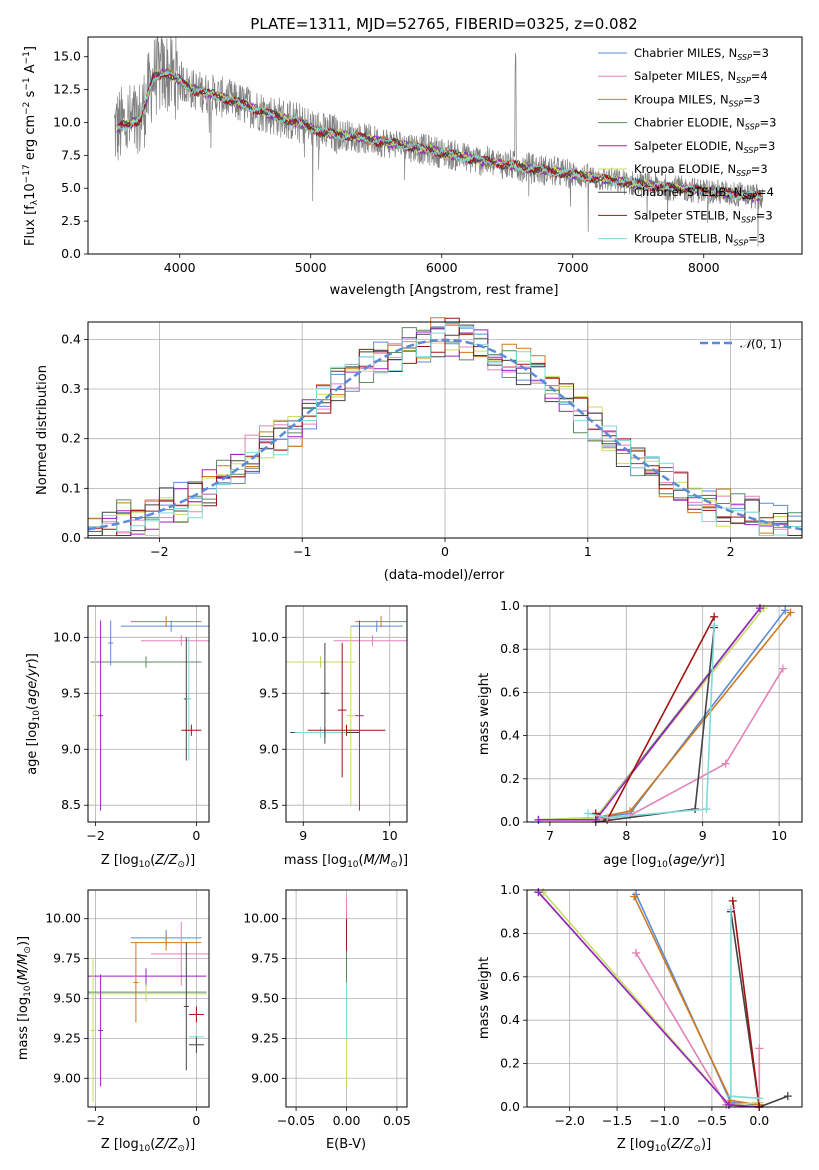 Image resolution: width=819 pixels, height=1170 pixels. I want to click on z-age-xtick-label: 0, so click(196, 835).